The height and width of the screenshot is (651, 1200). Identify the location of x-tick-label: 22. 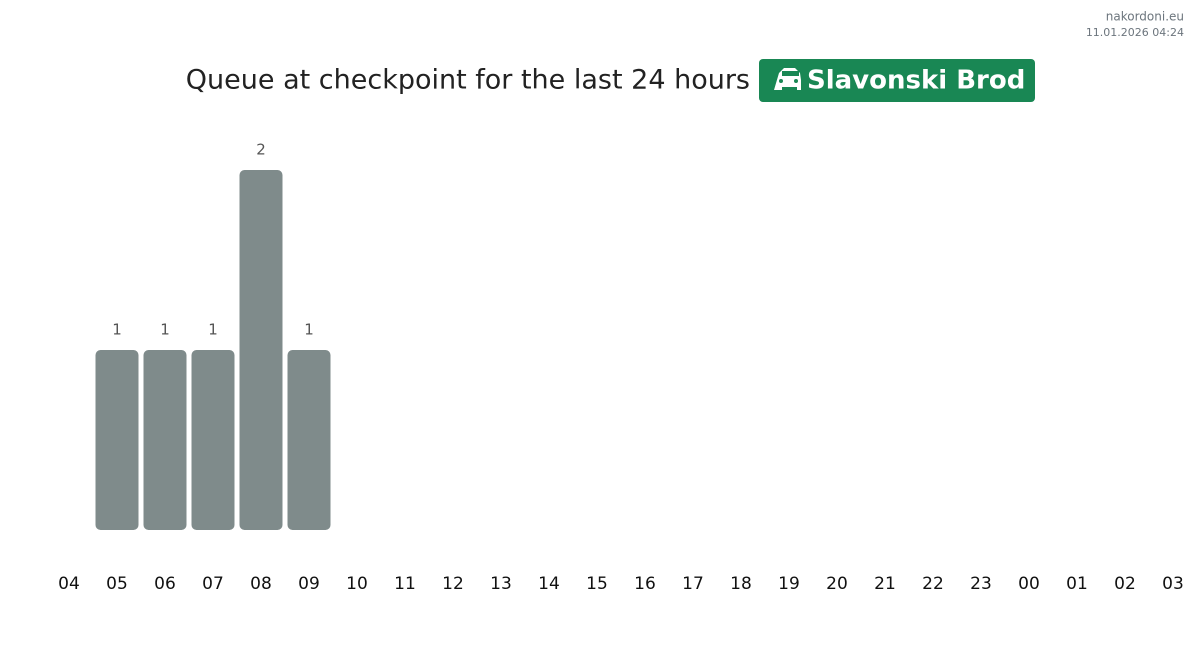
(933, 584).